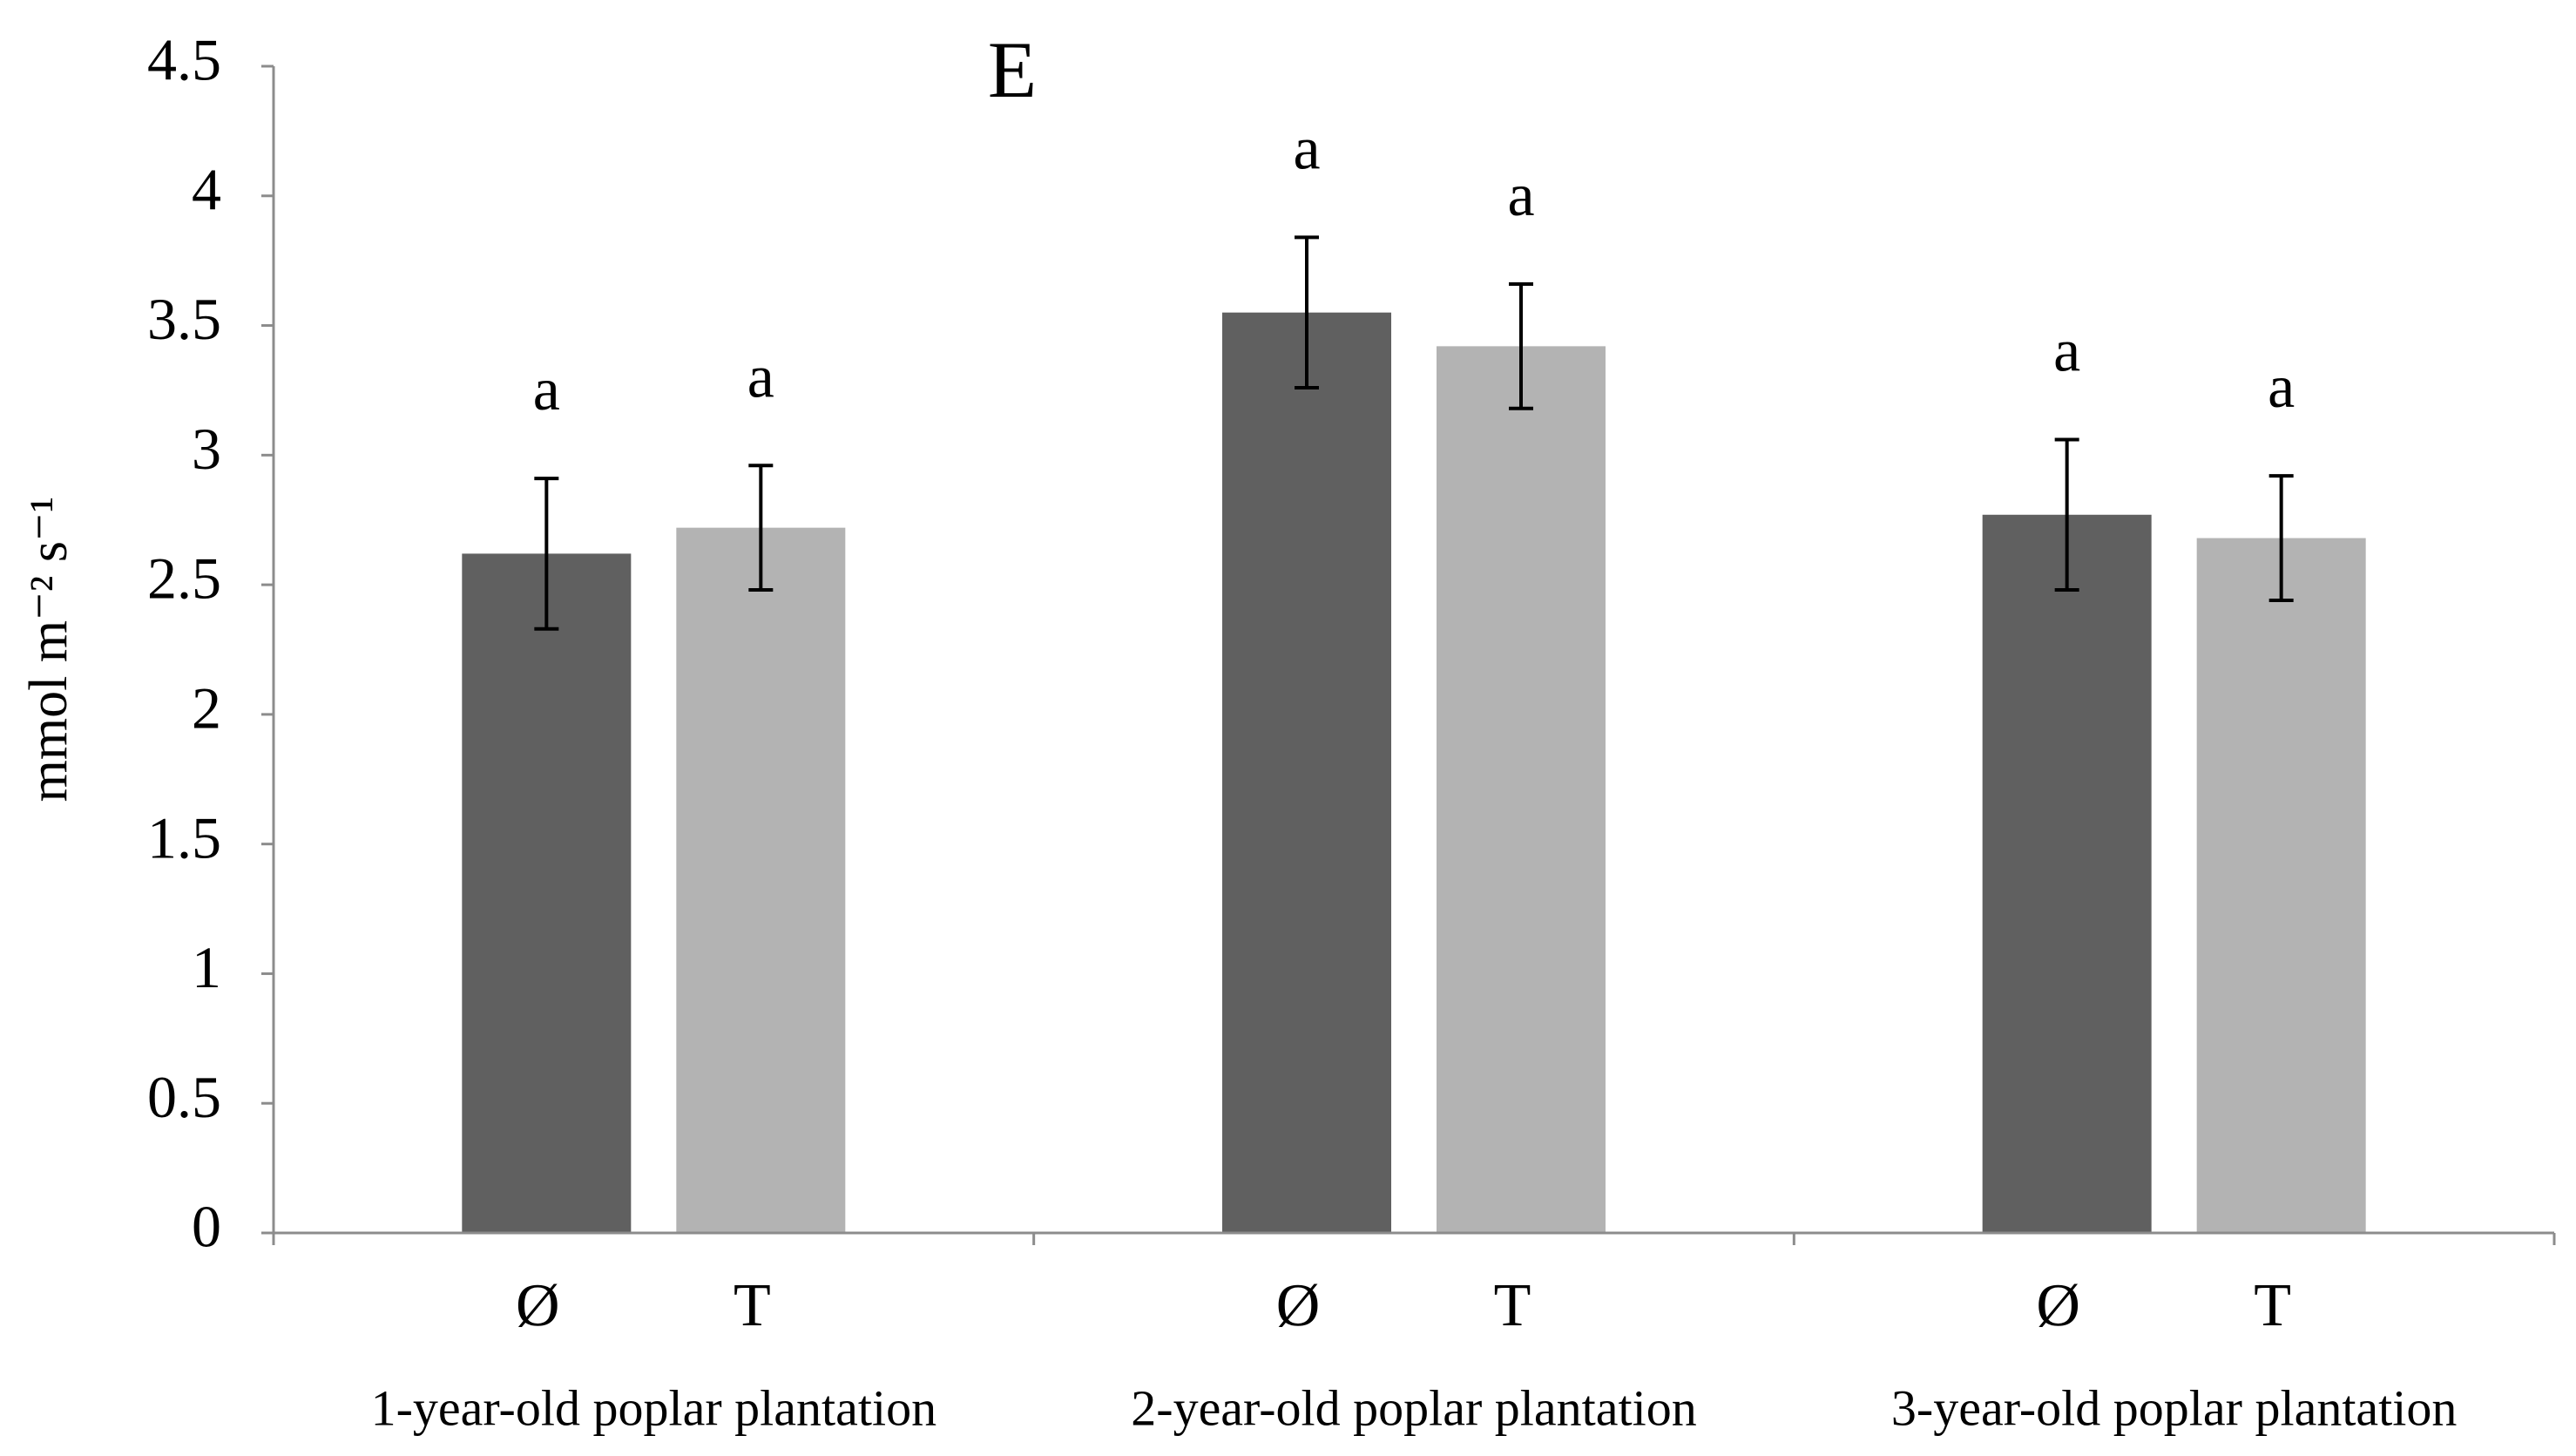  Describe the element at coordinates (184, 60) in the screenshot. I see `y-tick-label: 4.5` at that location.